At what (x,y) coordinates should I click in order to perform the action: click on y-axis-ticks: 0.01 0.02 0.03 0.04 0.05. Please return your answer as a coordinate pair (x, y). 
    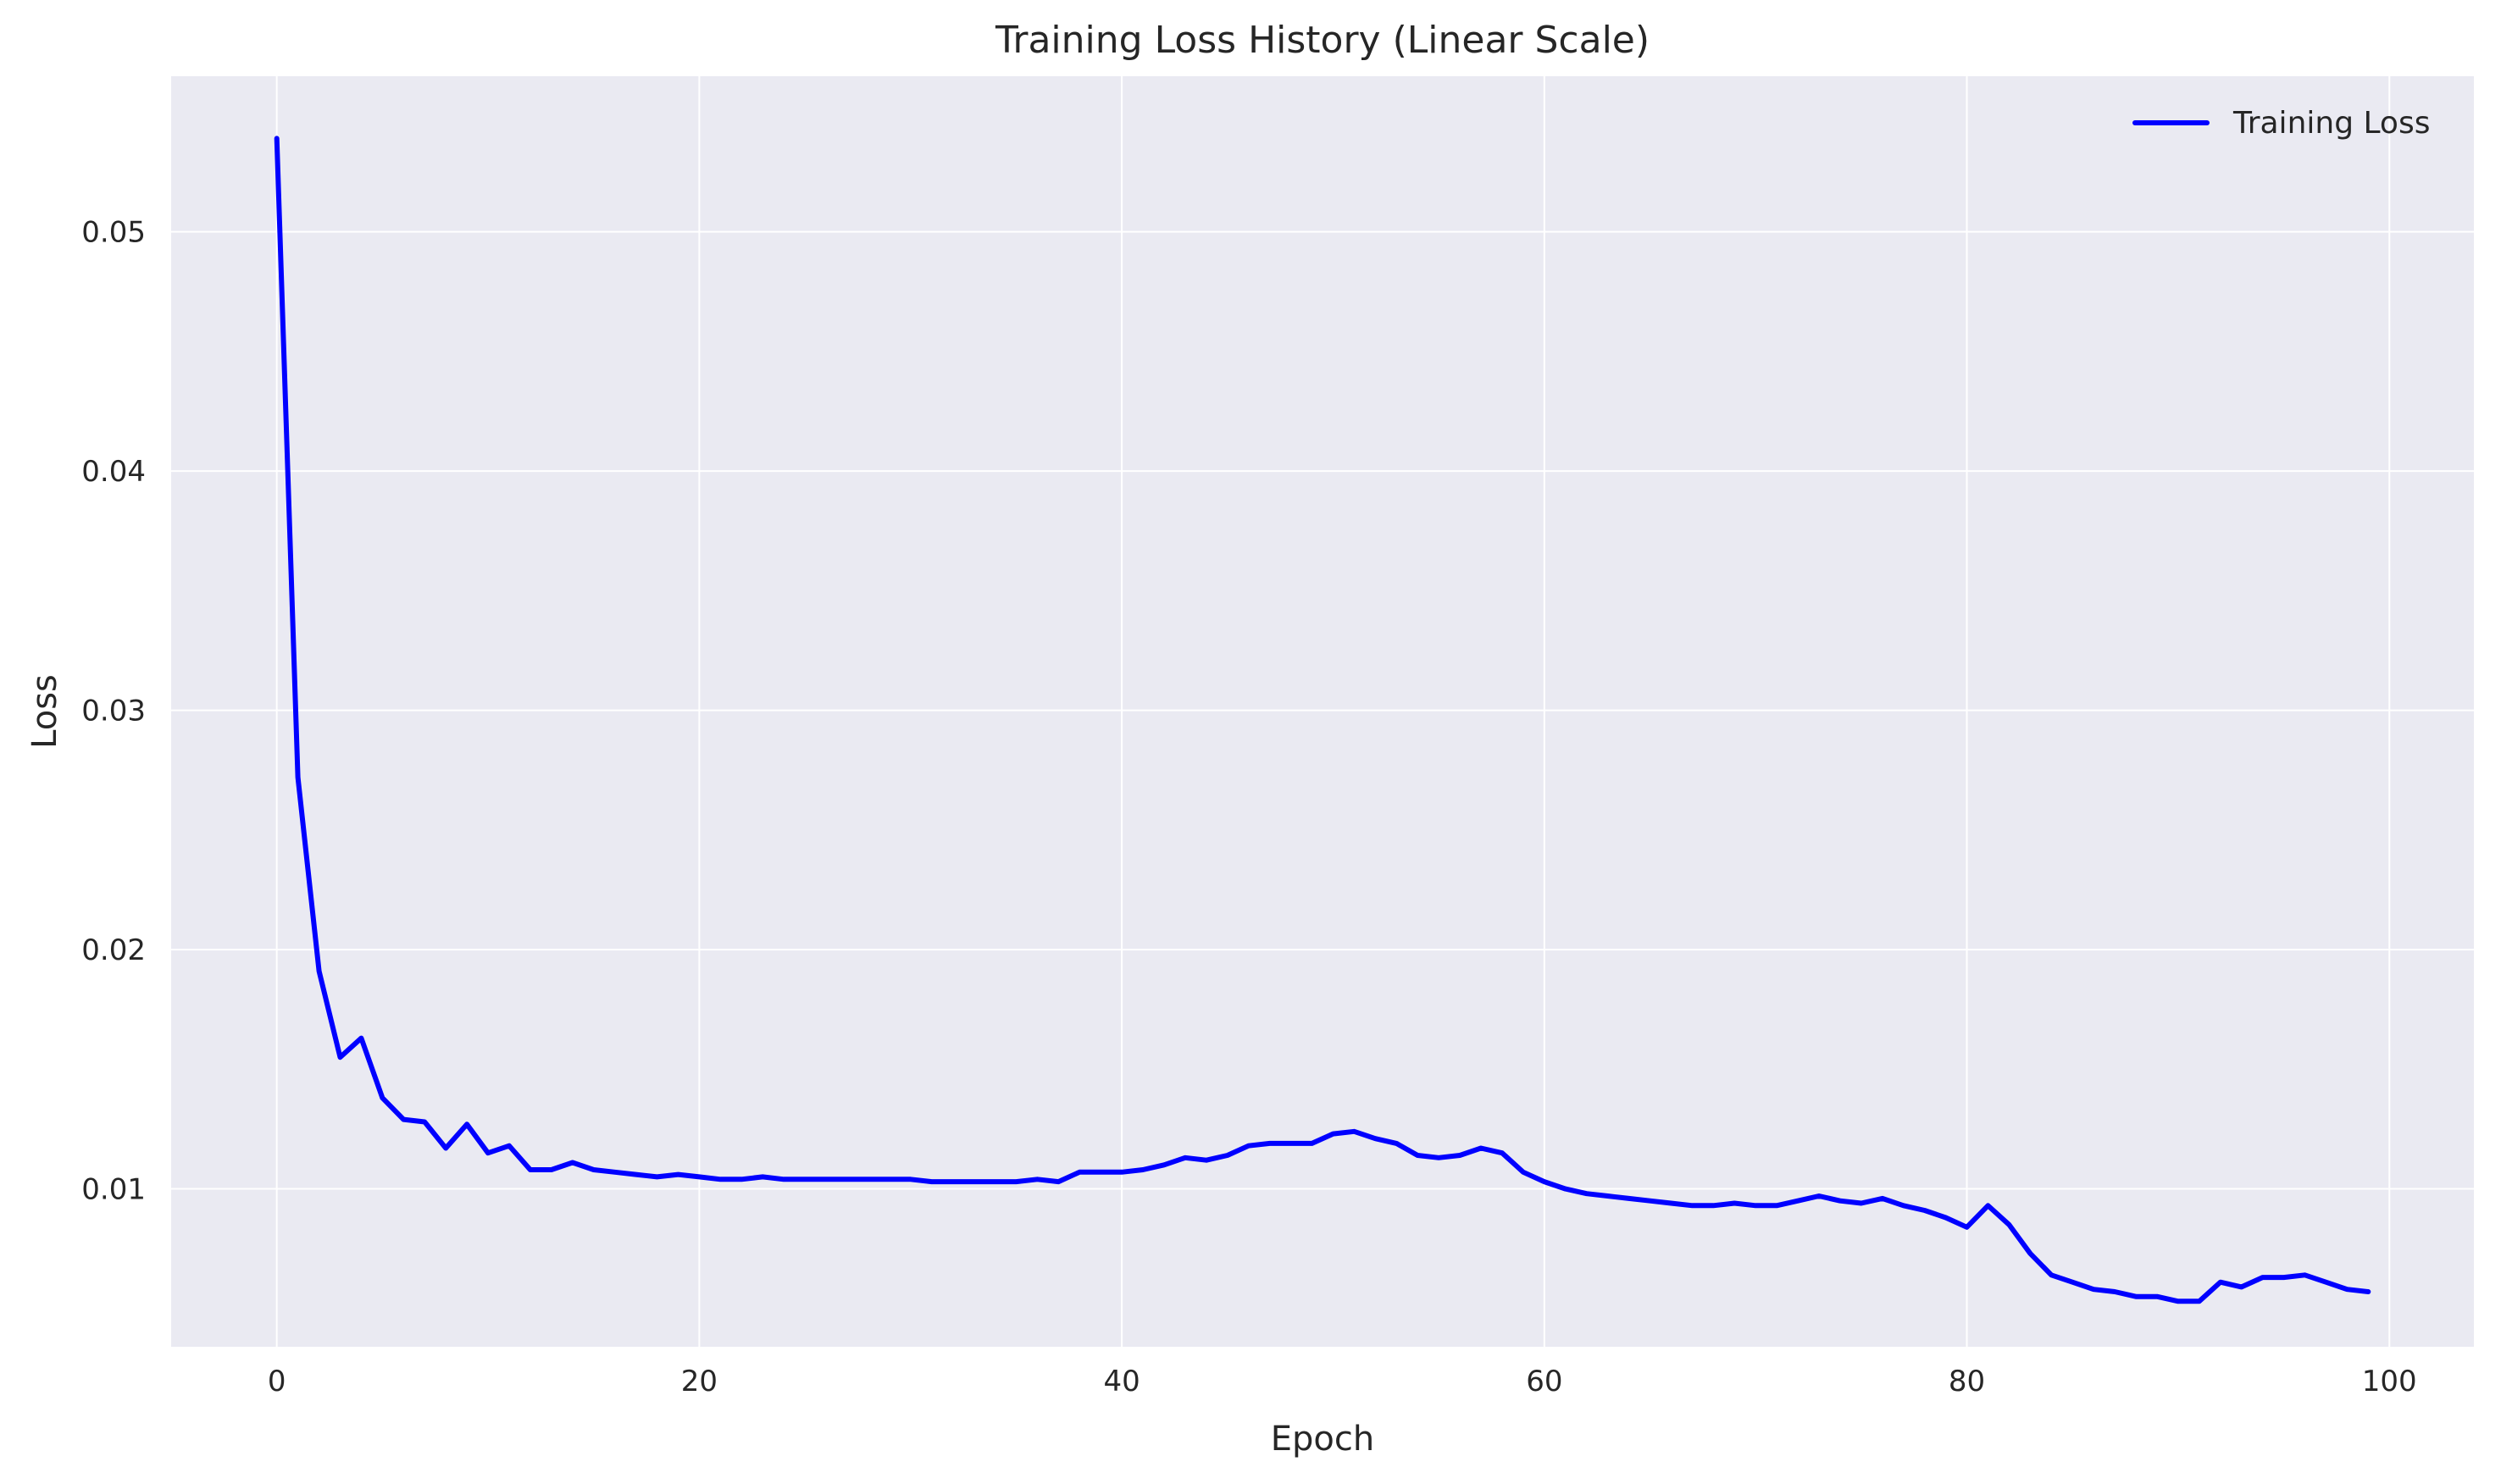
    Looking at the image, I should click on (113, 711).